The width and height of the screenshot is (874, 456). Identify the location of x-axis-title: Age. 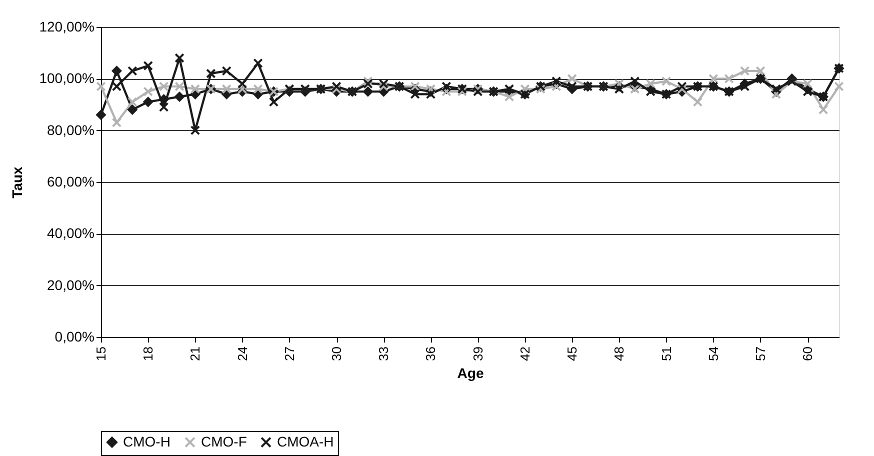
(470, 372).